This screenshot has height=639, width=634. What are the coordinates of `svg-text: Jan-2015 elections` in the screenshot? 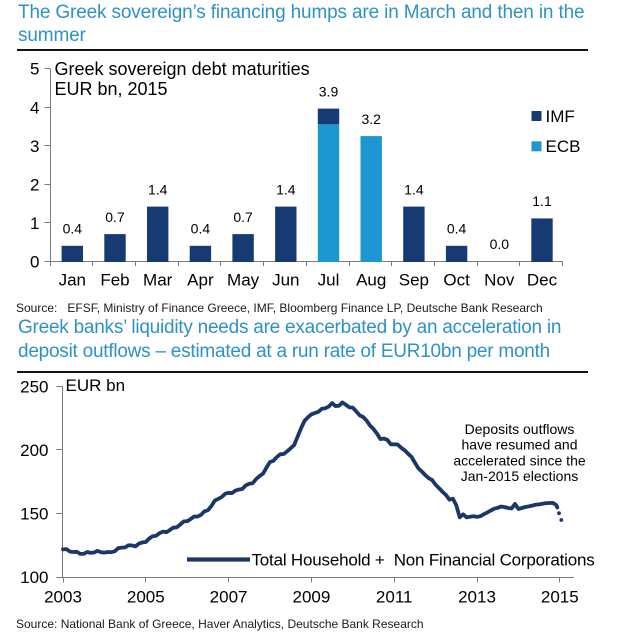 It's located at (520, 476).